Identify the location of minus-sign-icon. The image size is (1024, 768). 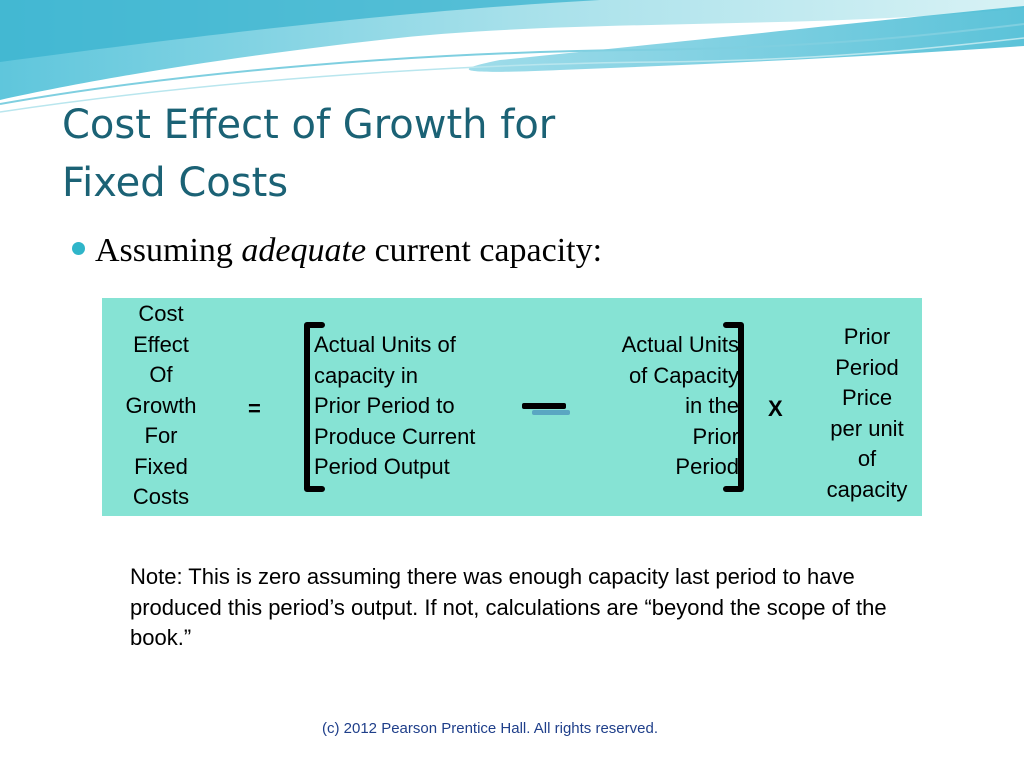
(544, 406).